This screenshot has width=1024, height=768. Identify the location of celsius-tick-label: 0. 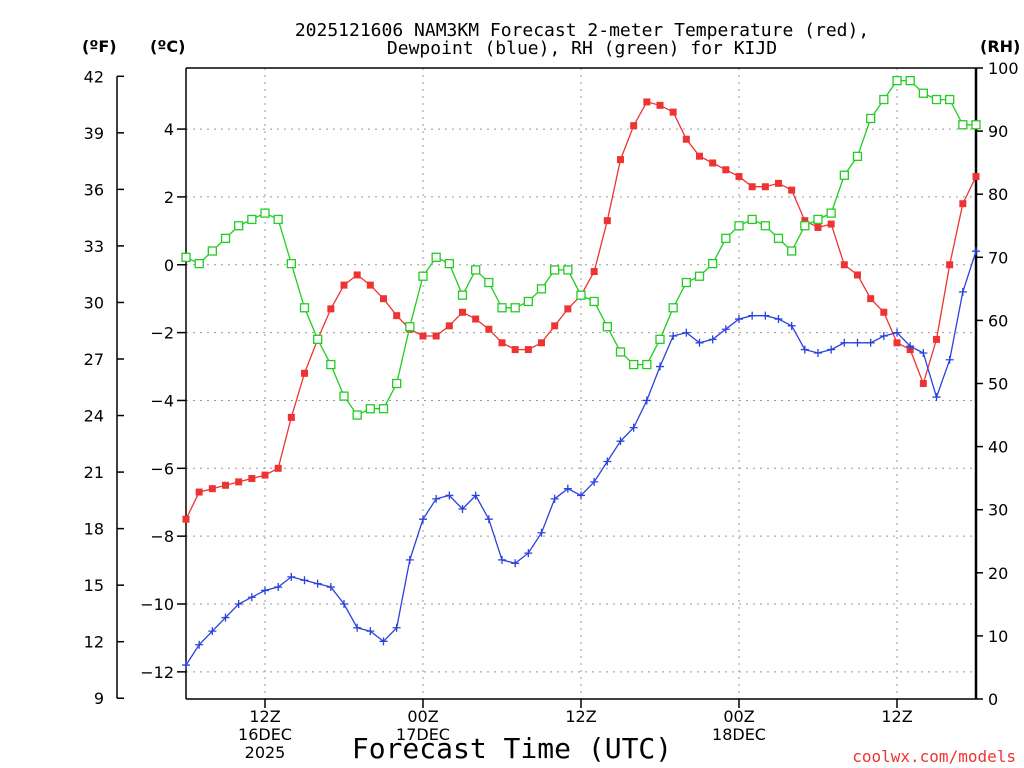
(169, 265).